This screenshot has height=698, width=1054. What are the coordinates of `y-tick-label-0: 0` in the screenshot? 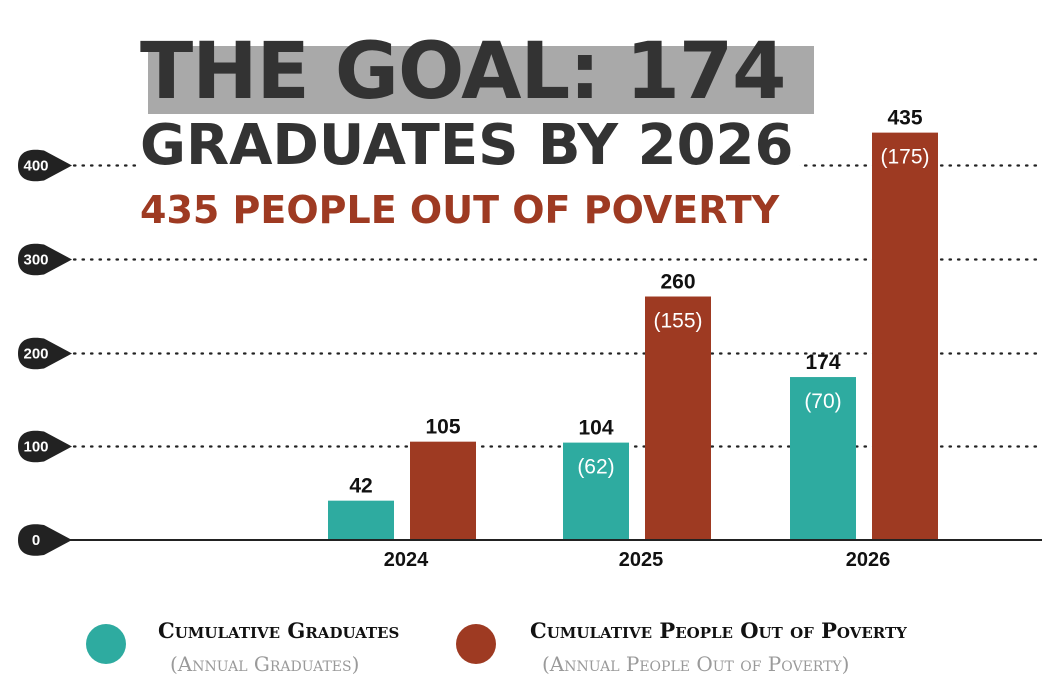 It's located at (36, 540).